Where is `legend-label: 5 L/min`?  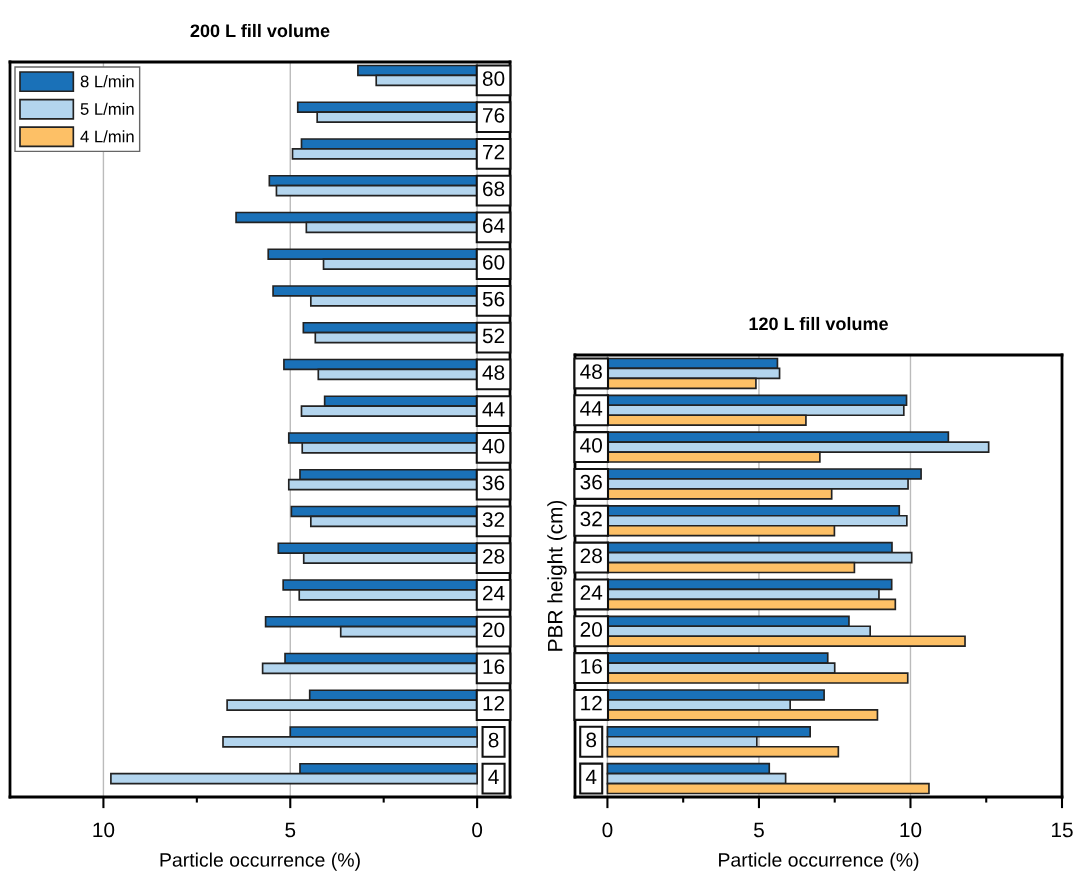
legend-label: 5 L/min is located at coordinates (107, 108).